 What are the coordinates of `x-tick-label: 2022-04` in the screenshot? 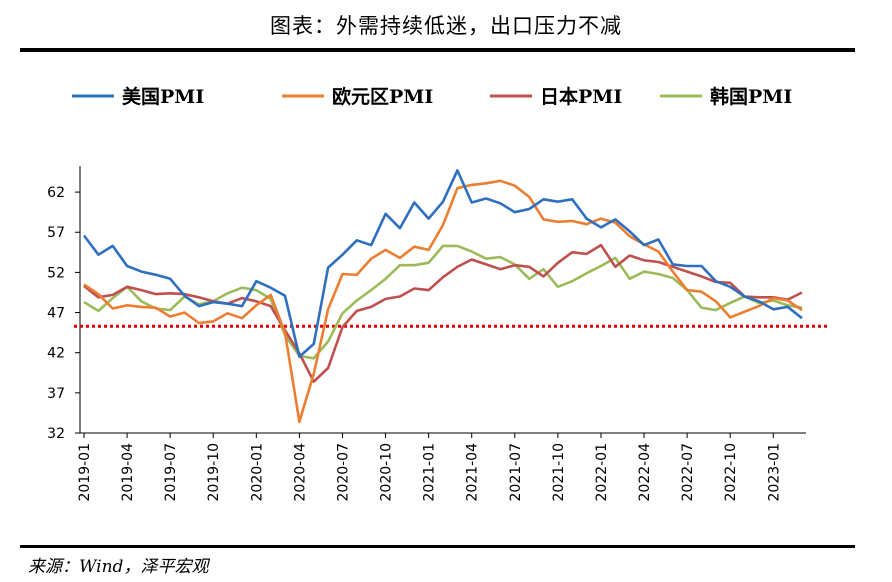 It's located at (645, 472).